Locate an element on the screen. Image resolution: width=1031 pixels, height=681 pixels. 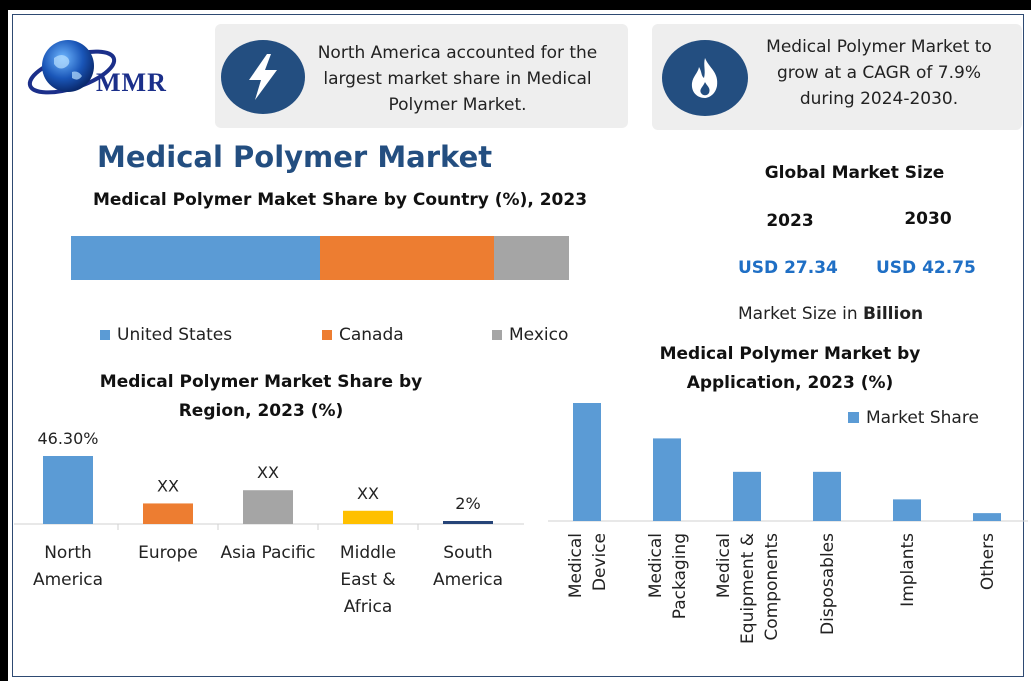
region-tick-label: Africa is located at coordinates (368, 607).